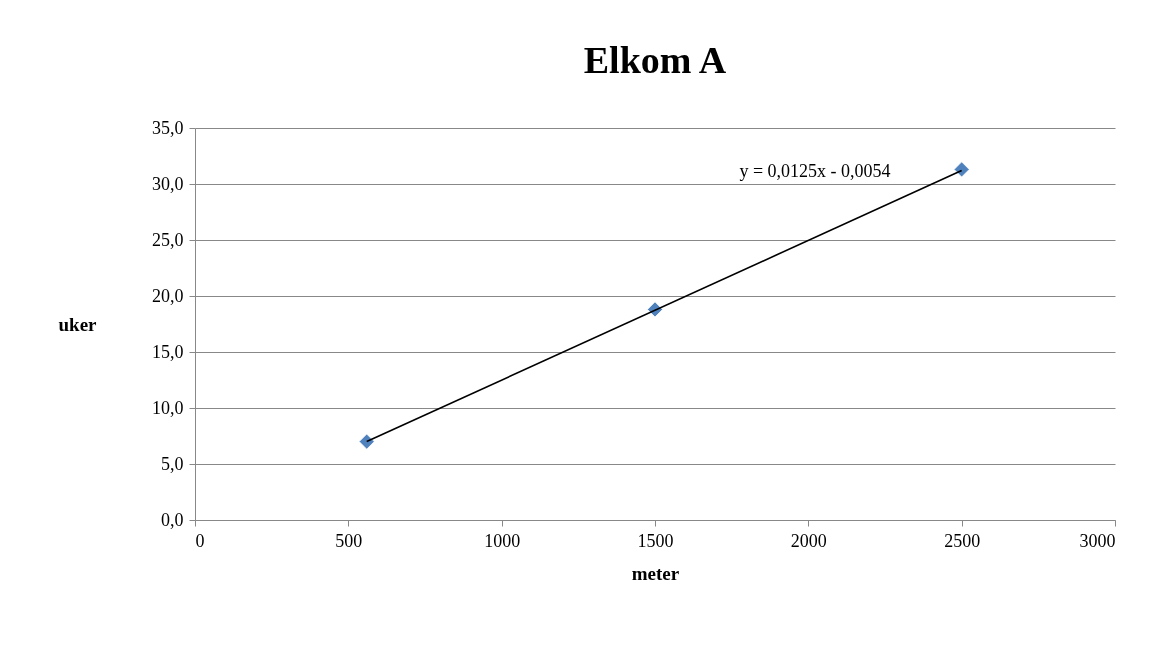 The height and width of the screenshot is (646, 1176). I want to click on y-axis-title: uker, so click(78, 324).